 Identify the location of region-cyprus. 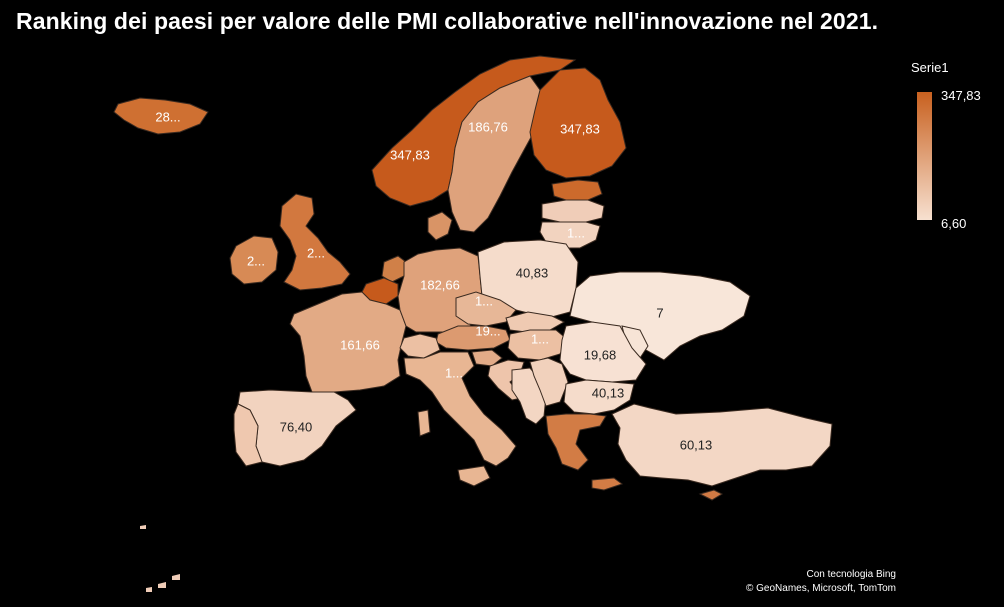
(711, 495).